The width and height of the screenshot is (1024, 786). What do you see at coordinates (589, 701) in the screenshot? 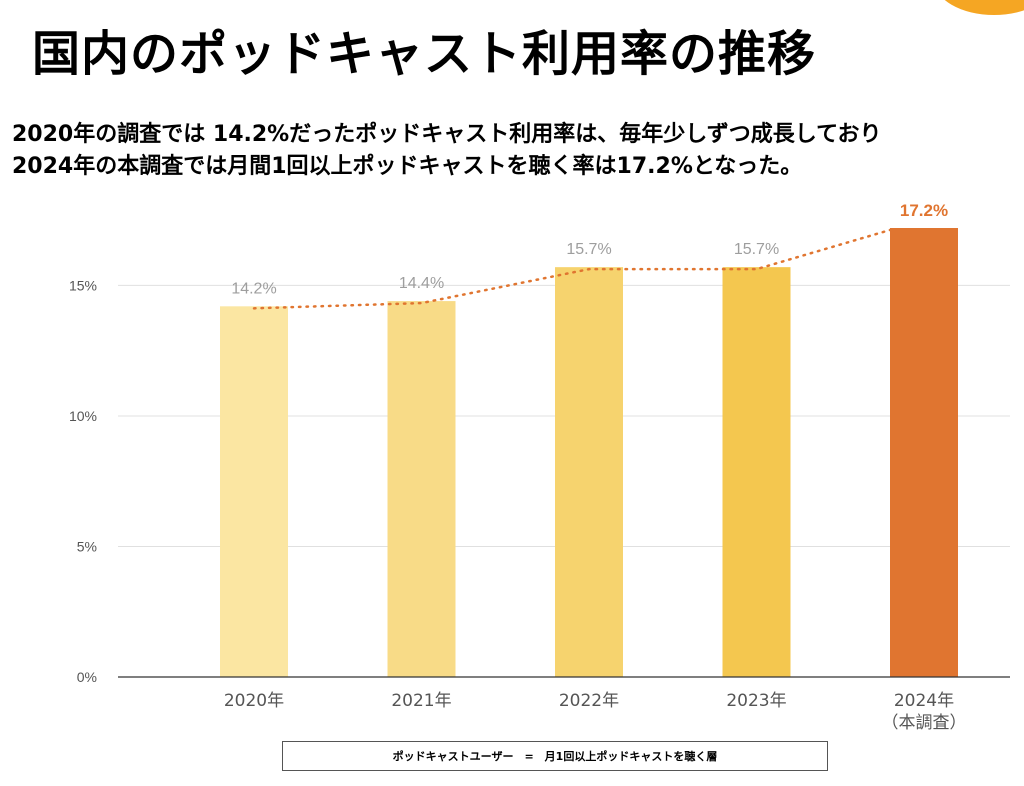
I see `x-tick-label: 2022年` at bounding box center [589, 701].